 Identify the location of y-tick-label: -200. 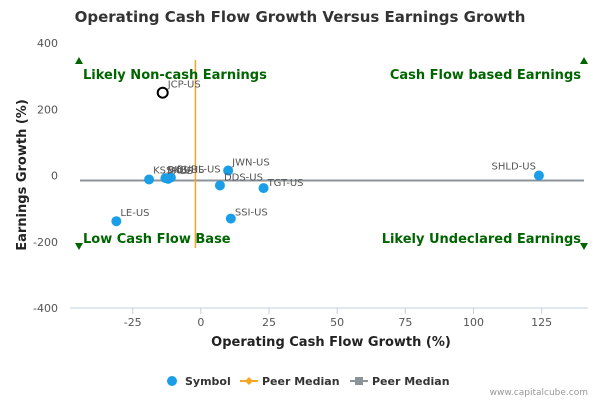
(45, 242).